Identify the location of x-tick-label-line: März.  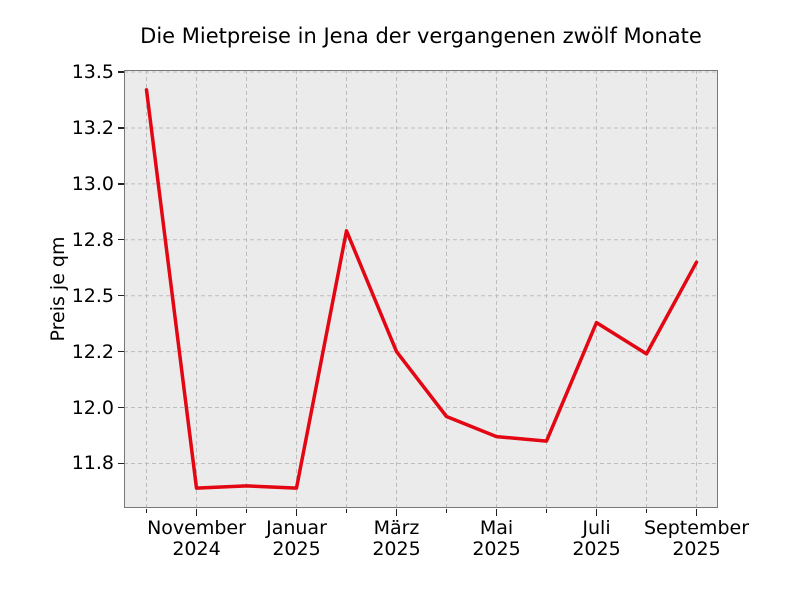
(396, 528).